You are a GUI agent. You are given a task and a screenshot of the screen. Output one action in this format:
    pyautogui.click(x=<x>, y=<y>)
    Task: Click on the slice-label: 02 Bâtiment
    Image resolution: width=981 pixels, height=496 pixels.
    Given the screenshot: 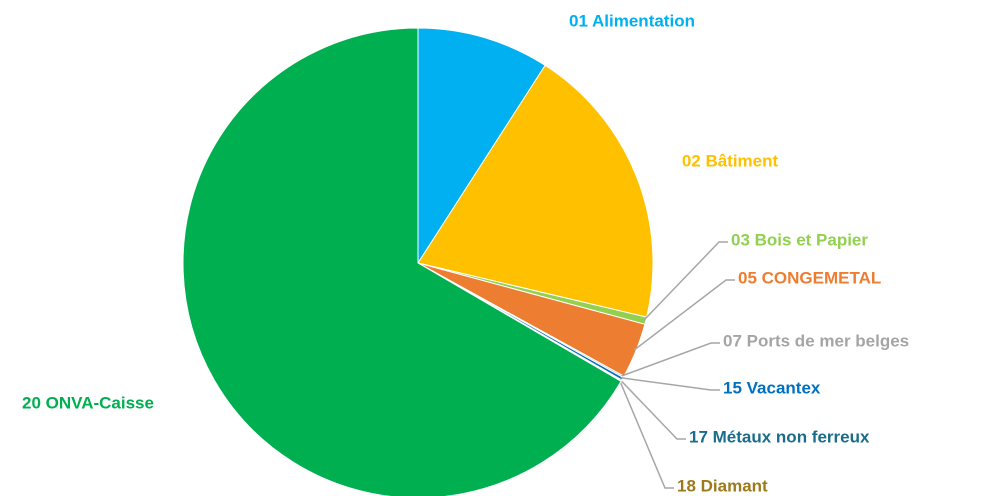 What is the action you would take?
    pyautogui.click(x=730, y=160)
    